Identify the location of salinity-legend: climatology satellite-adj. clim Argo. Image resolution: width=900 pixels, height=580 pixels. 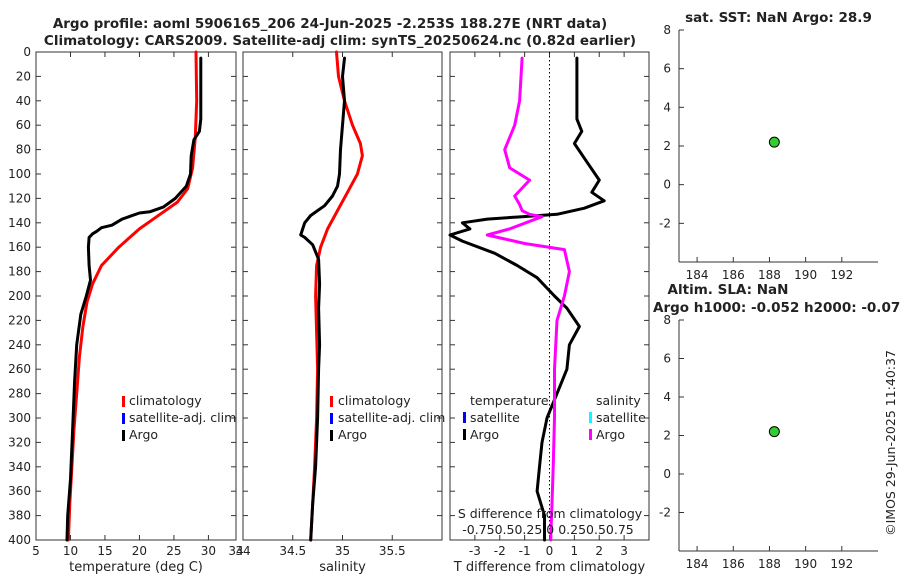
(387, 417).